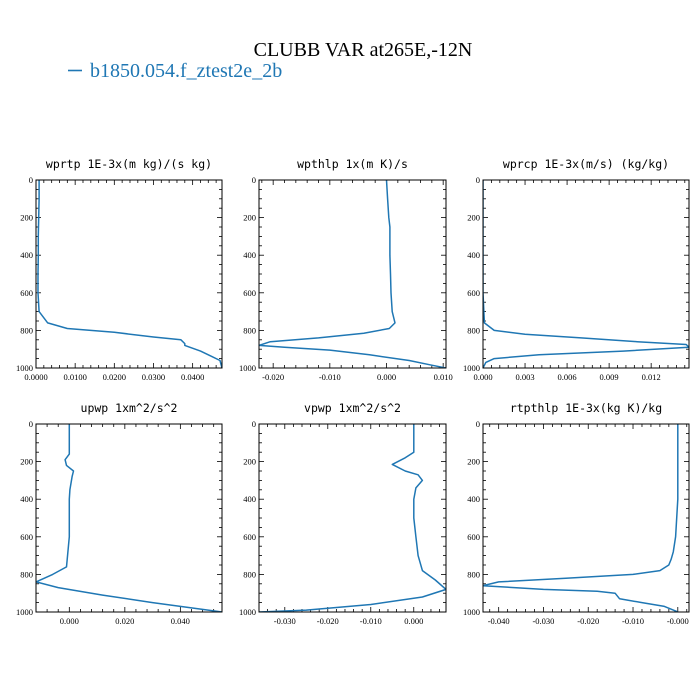  I want to click on x-tick-label: 0.003, so click(524, 377).